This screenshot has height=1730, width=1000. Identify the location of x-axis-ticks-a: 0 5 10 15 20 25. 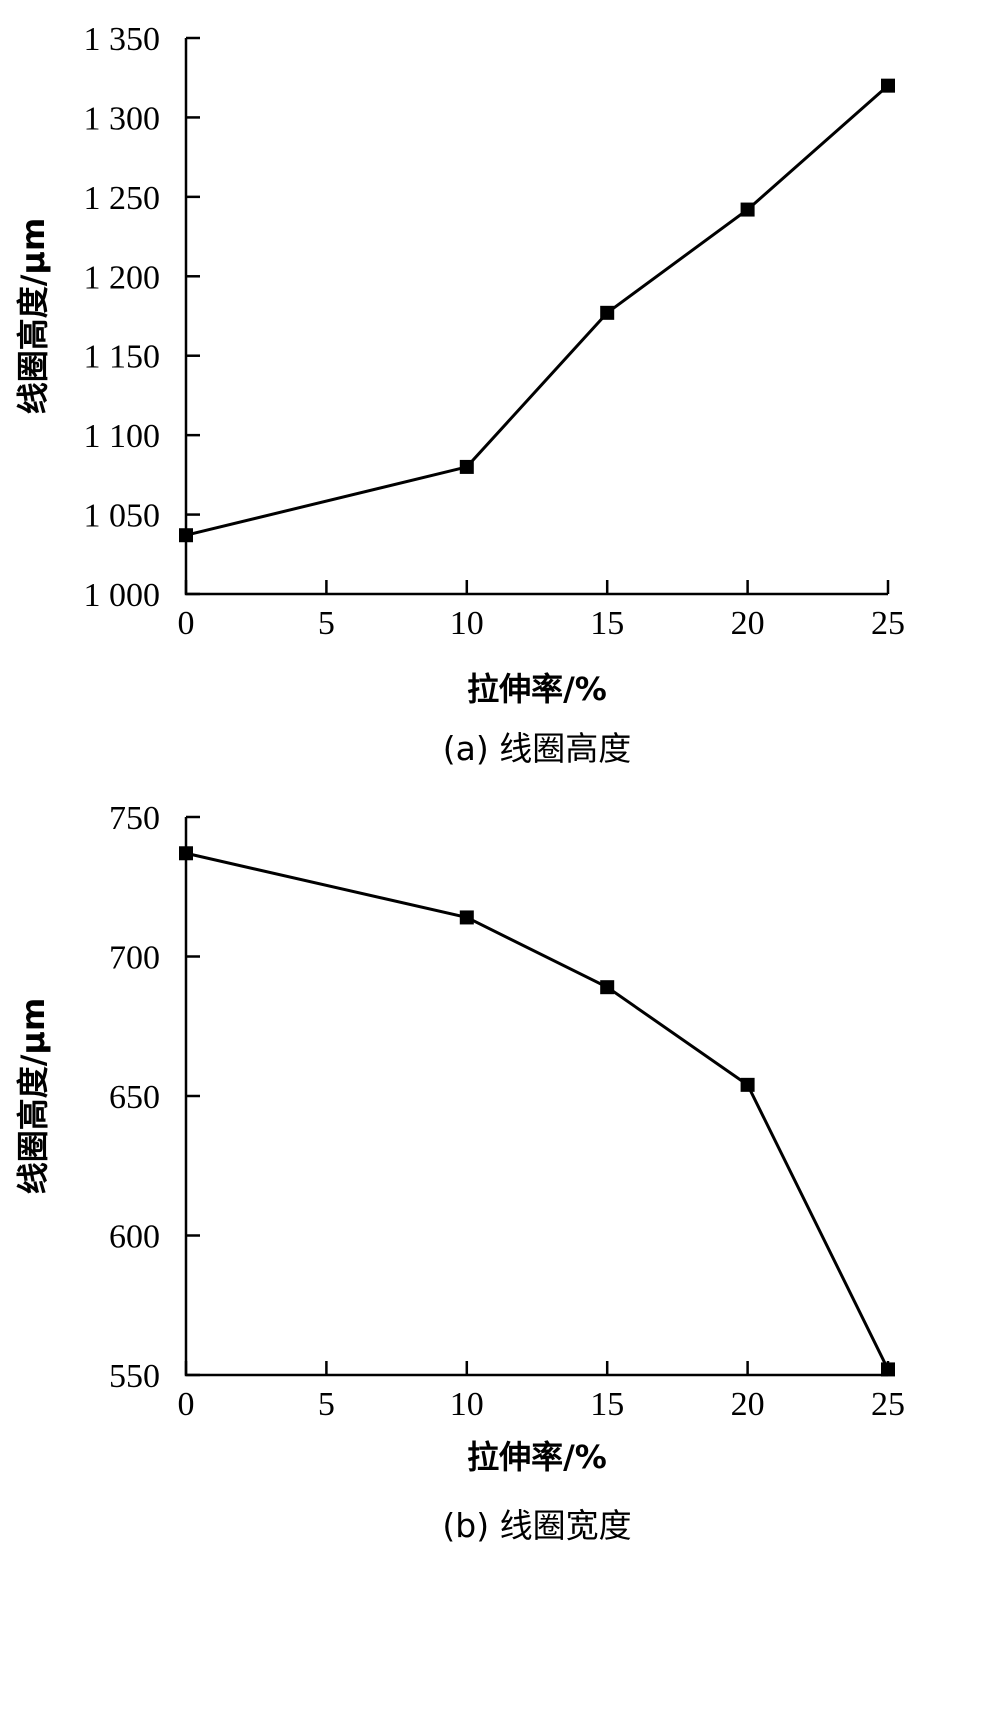
(541, 611).